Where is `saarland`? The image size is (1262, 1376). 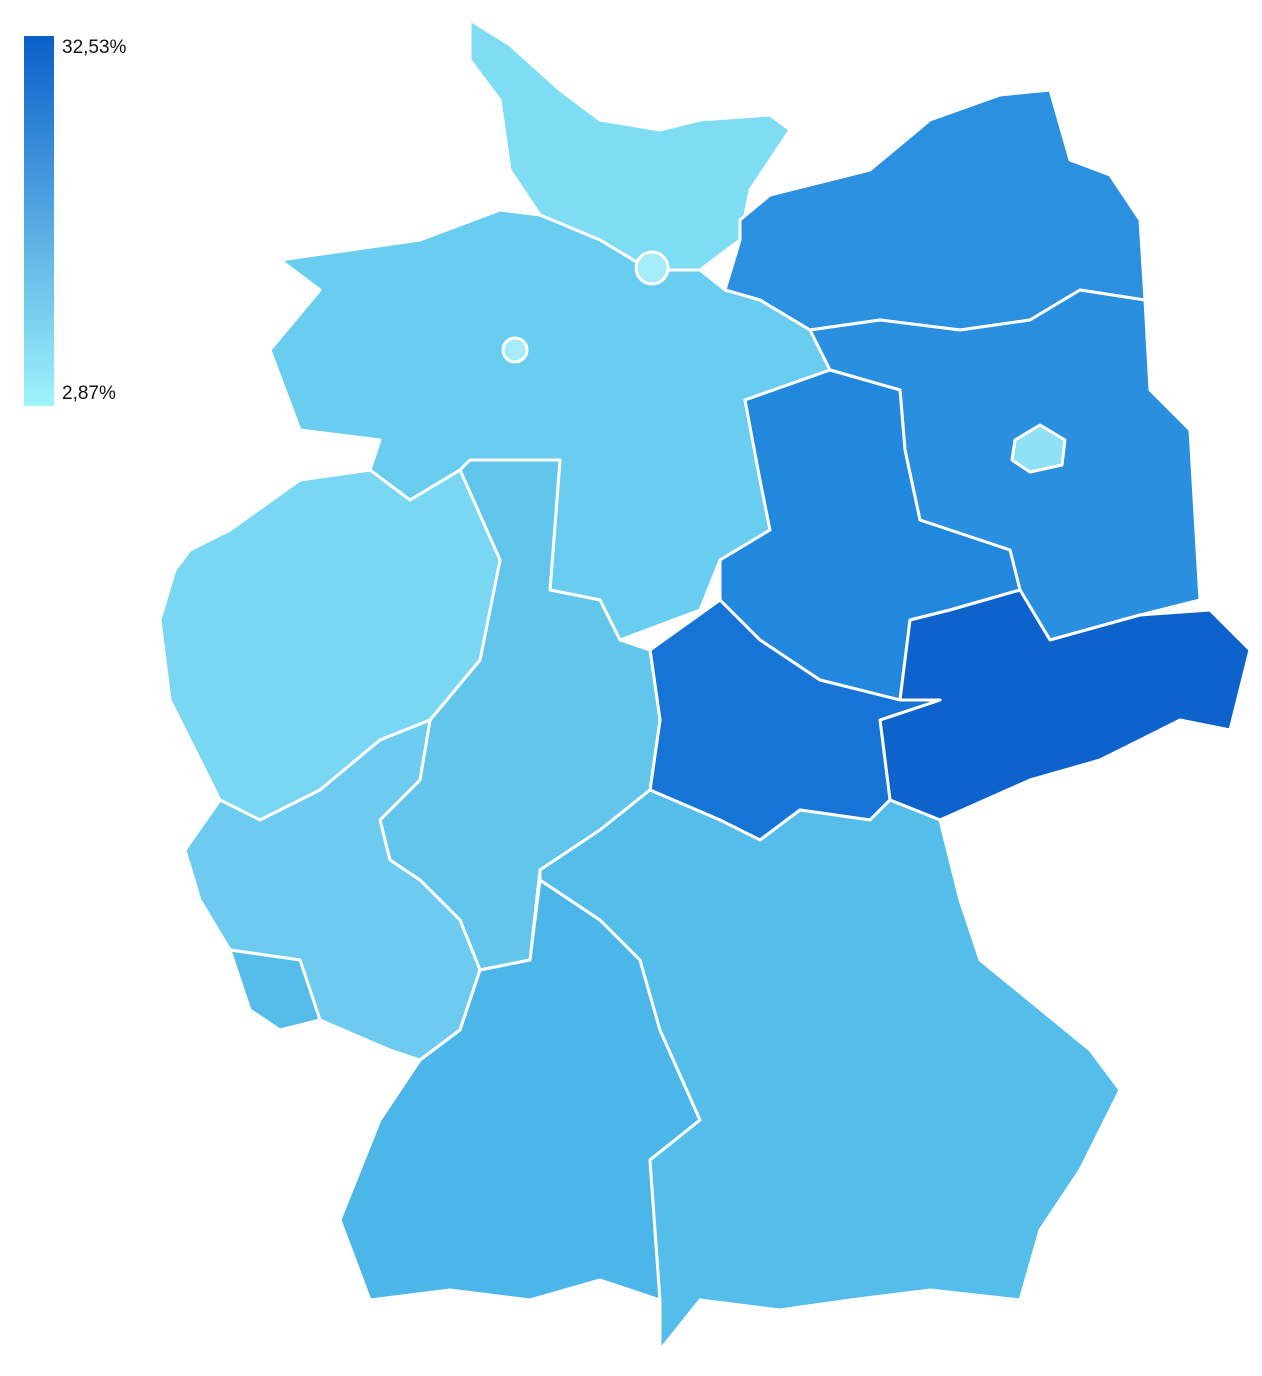 saarland is located at coordinates (275, 990).